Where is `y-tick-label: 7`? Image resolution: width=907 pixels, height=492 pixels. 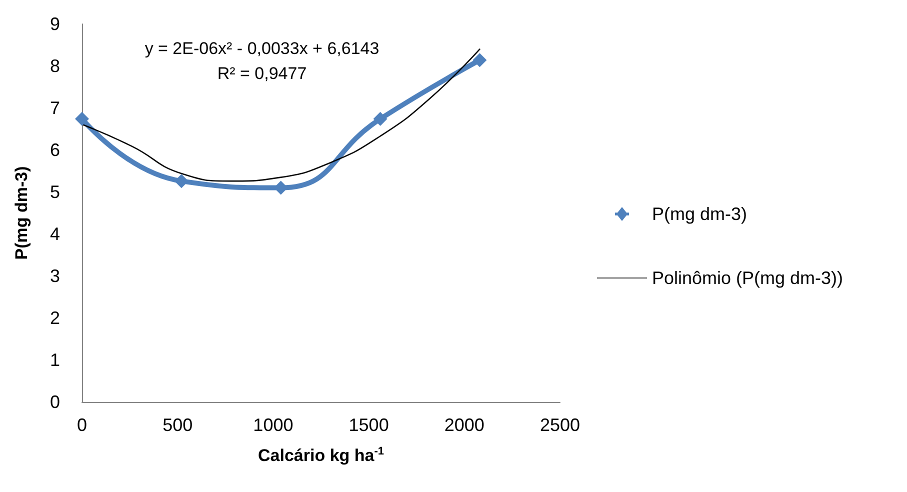 y-tick-label: 7 is located at coordinates (55, 108).